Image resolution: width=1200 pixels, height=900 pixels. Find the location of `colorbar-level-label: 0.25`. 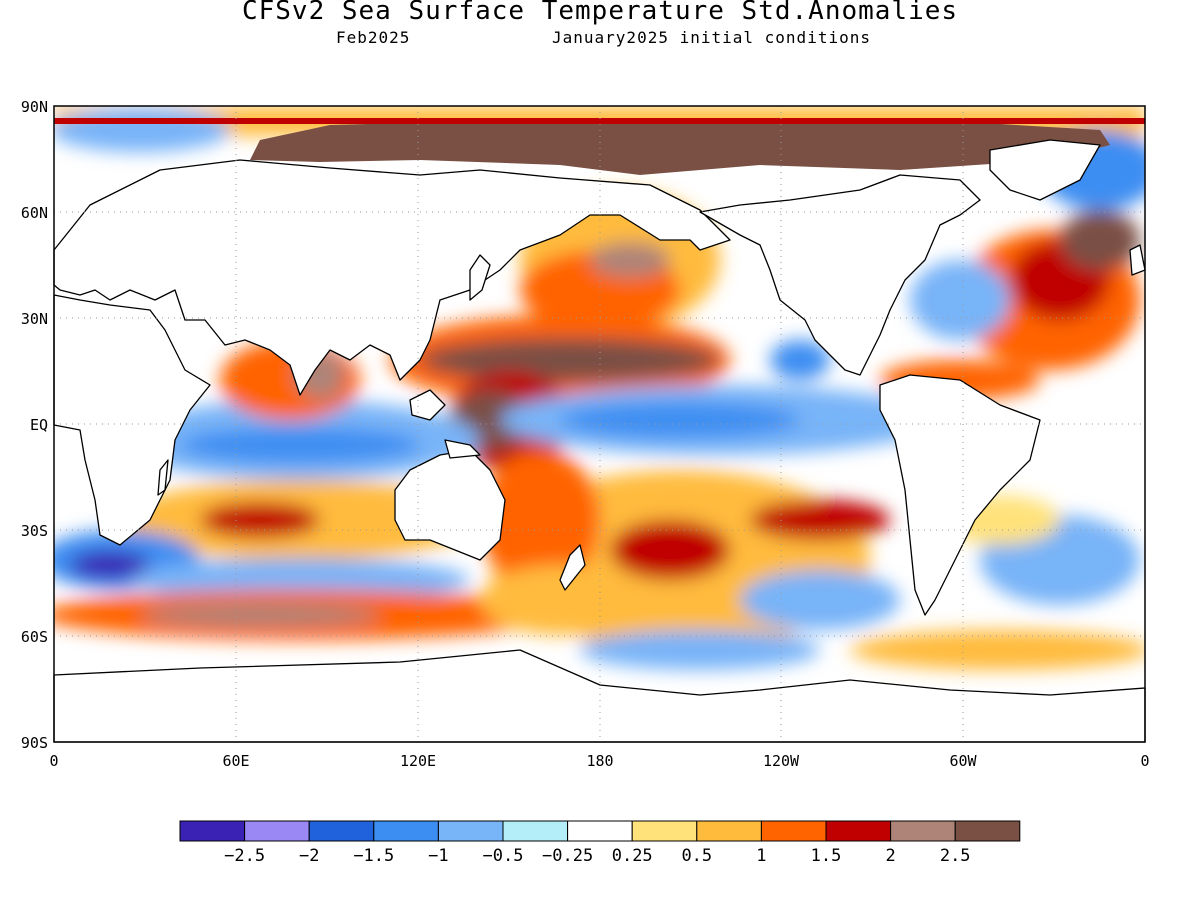

colorbar-level-label: 0.25 is located at coordinates (632, 856).